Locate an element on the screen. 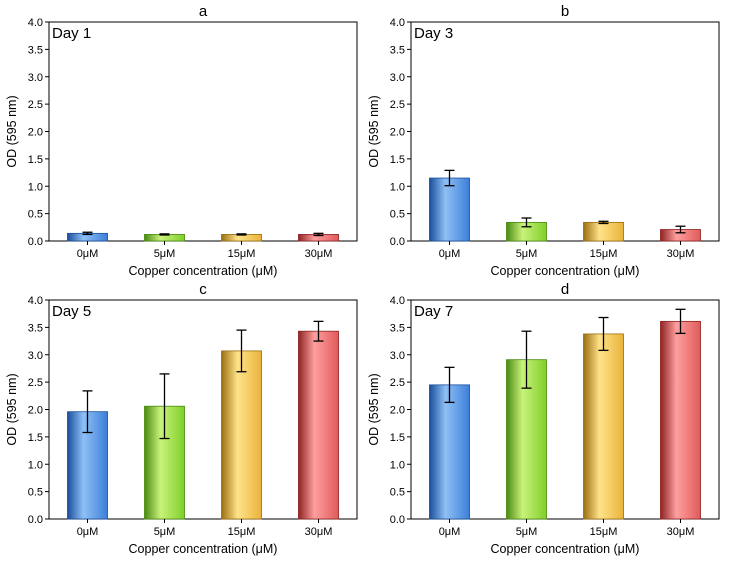  panel-letter: c is located at coordinates (203, 289).